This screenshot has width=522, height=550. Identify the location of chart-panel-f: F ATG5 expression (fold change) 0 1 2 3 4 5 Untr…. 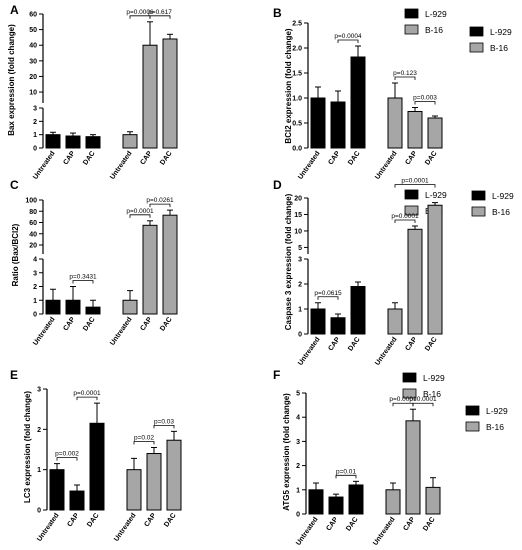
(390, 457).